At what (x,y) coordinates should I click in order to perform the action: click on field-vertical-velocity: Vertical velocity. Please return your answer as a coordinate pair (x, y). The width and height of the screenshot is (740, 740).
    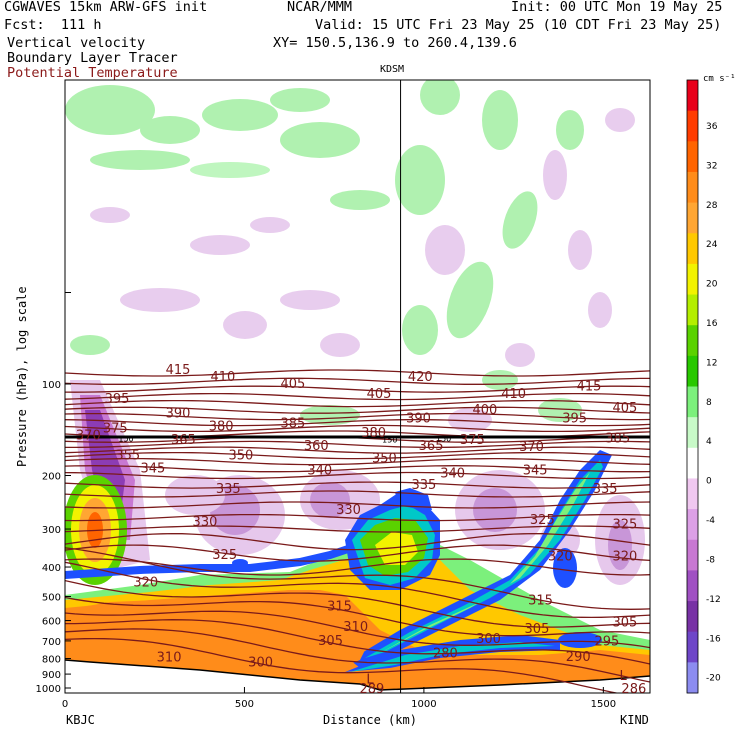
    Looking at the image, I should click on (76, 43).